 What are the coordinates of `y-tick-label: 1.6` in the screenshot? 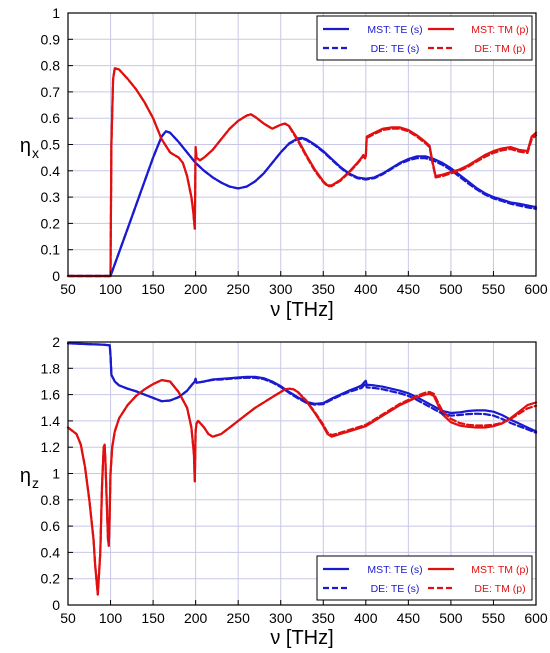 It's located at (51, 395).